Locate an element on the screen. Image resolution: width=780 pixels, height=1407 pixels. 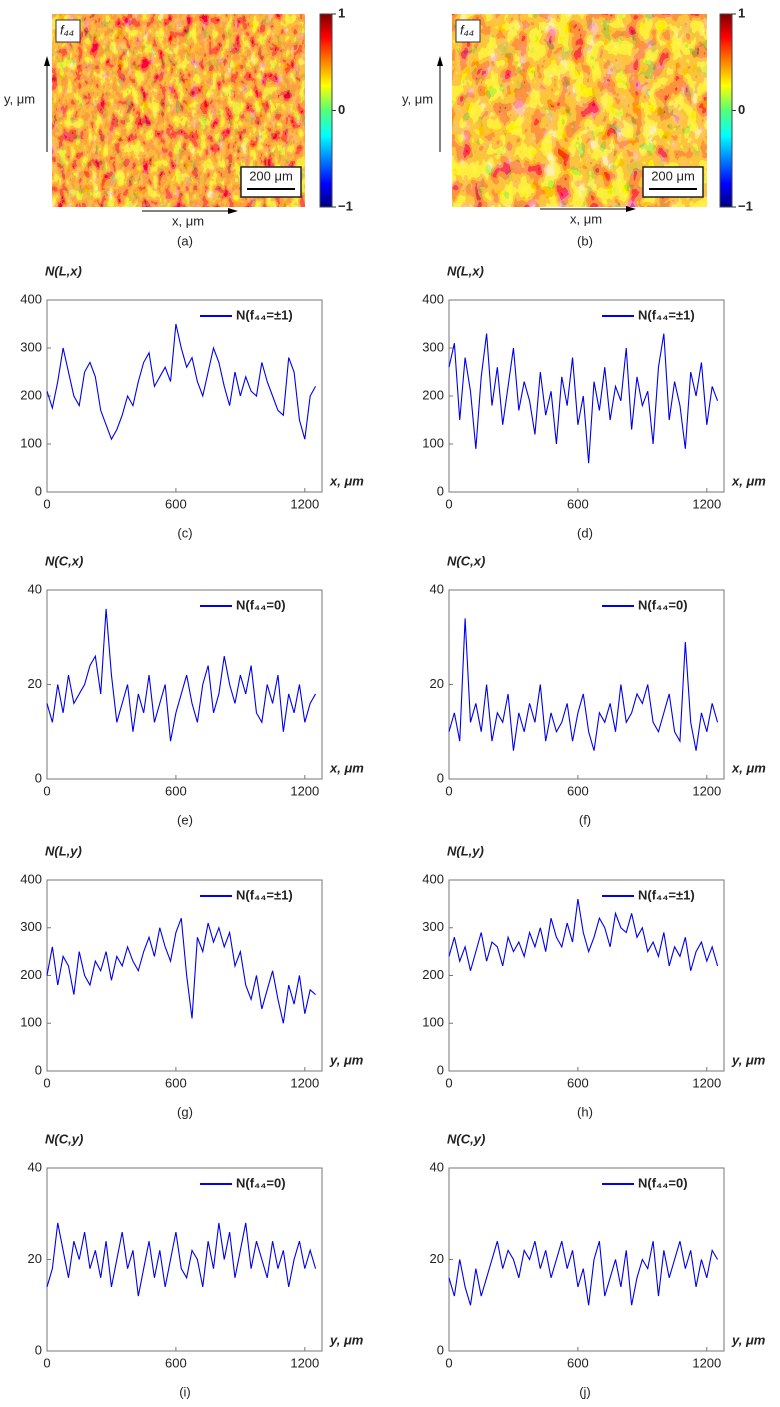
caption: (c) is located at coordinates (184, 532).